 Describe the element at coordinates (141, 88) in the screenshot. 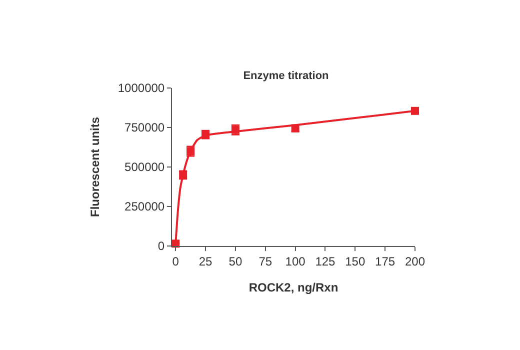

I see `y-tick-label: 1000000` at that location.